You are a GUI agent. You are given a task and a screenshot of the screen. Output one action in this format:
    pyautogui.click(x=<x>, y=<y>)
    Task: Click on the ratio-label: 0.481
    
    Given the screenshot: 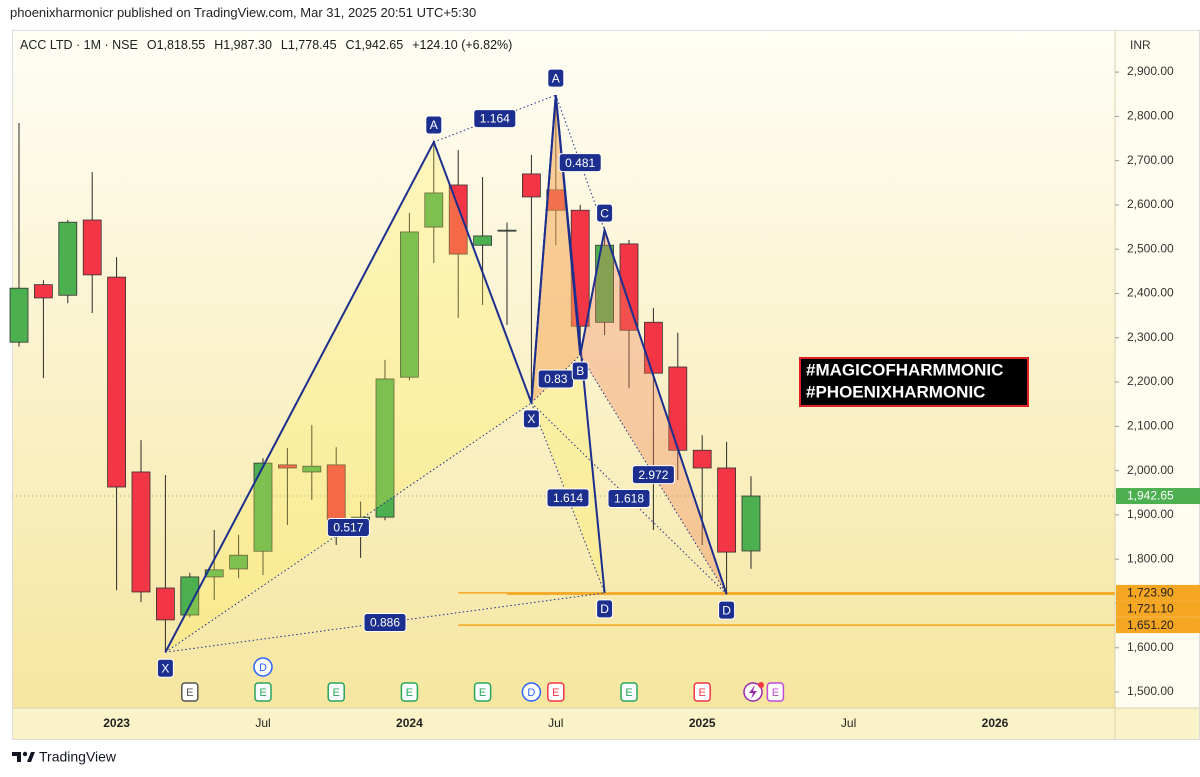 What is the action you would take?
    pyautogui.click(x=580, y=163)
    